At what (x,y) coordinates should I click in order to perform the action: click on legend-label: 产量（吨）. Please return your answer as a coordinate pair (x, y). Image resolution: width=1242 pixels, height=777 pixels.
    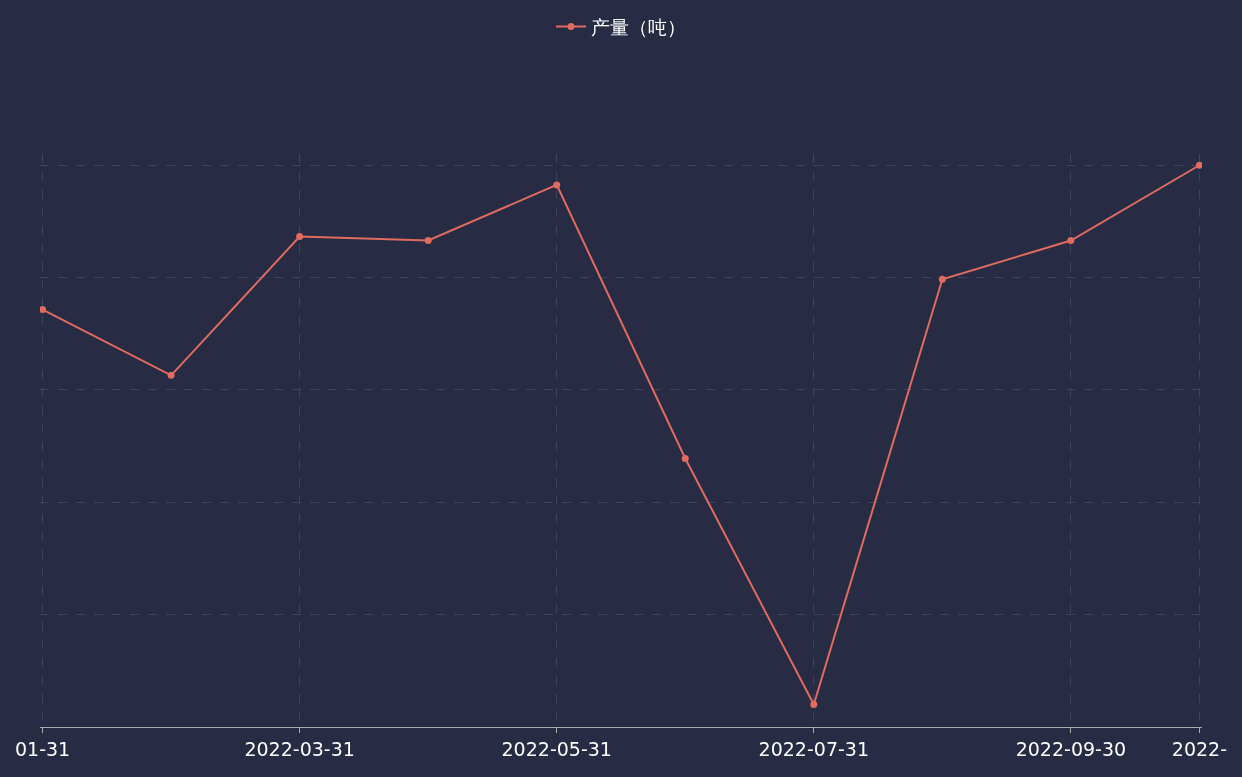
    Looking at the image, I should click on (638, 27).